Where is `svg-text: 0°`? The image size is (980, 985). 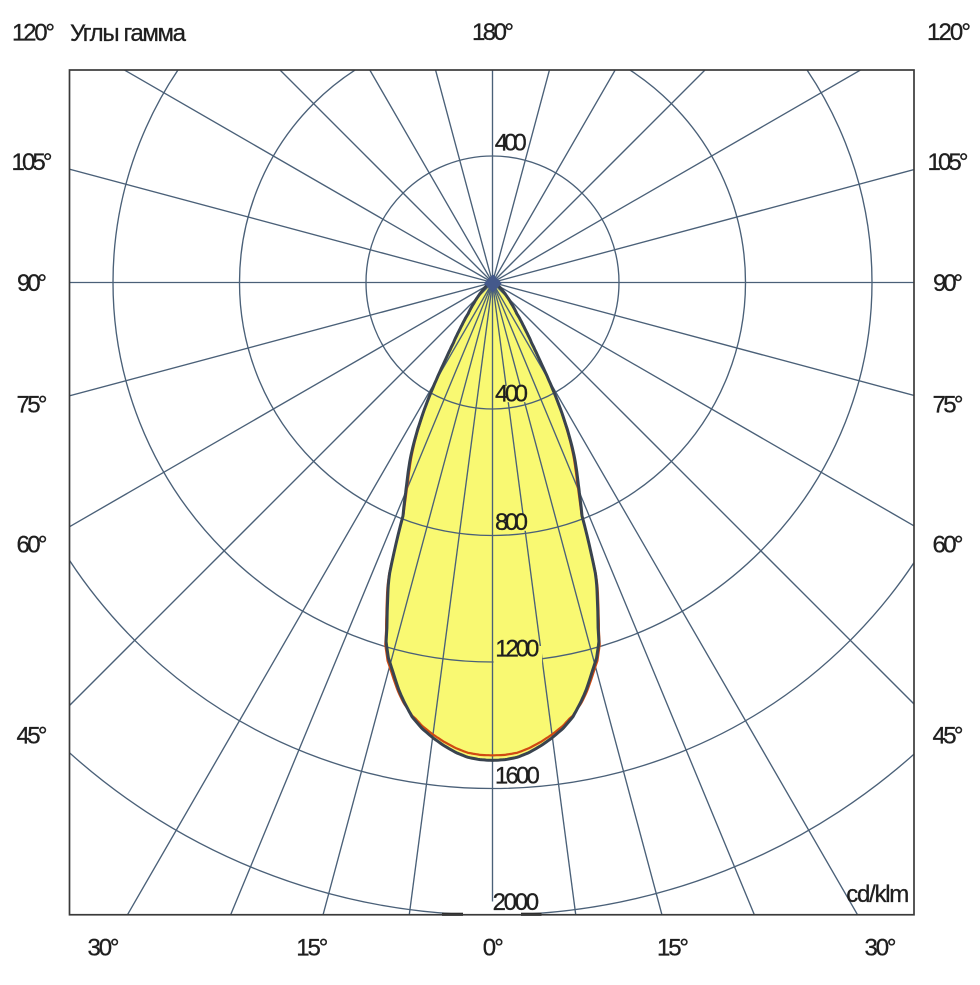 svg-text: 0° is located at coordinates (493, 948).